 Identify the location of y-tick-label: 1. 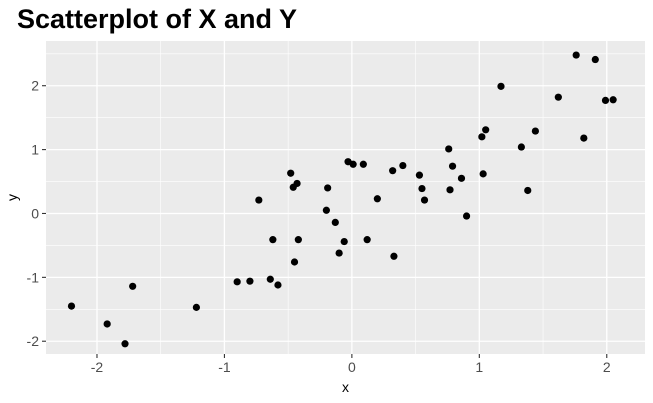
(35, 150).